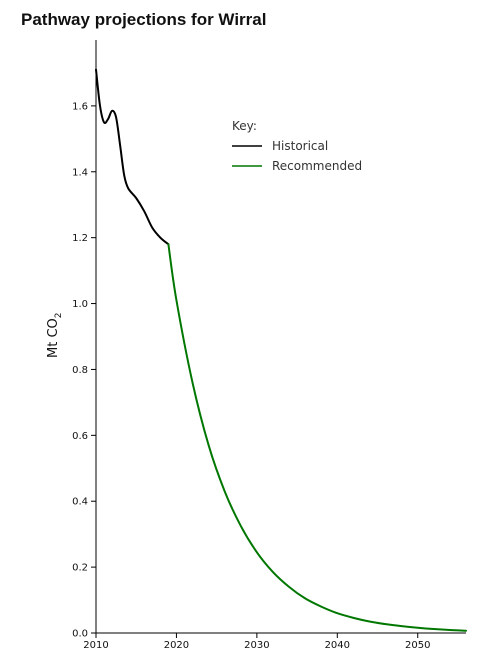 Image resolution: width=477 pixels, height=667 pixels. I want to click on y-tick-label: 1.4, so click(80, 172).